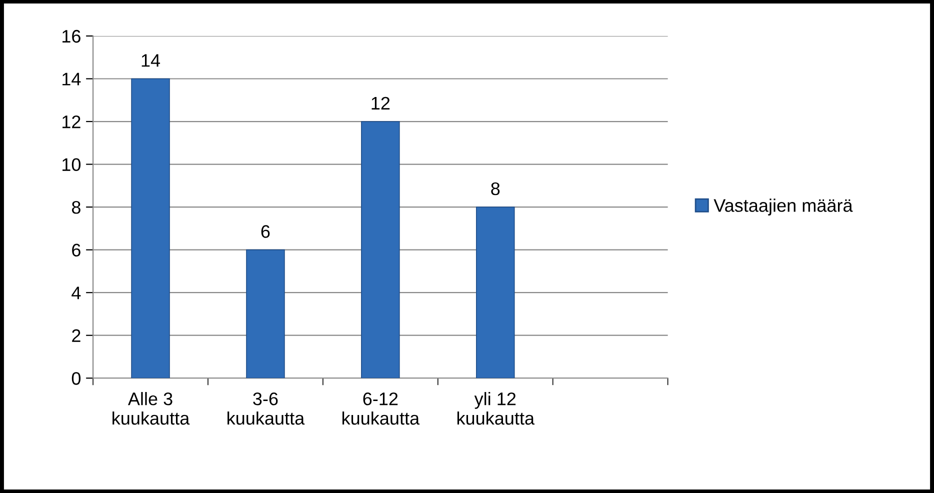  Describe the element at coordinates (76, 378) in the screenshot. I see `y-tick-label: 0` at that location.